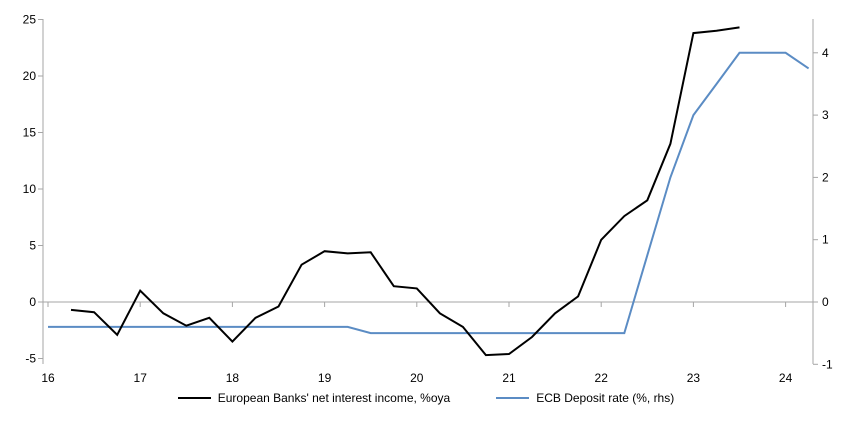 Image resolution: width=852 pixels, height=427 pixels. I want to click on x-tick-label: 21, so click(509, 378).